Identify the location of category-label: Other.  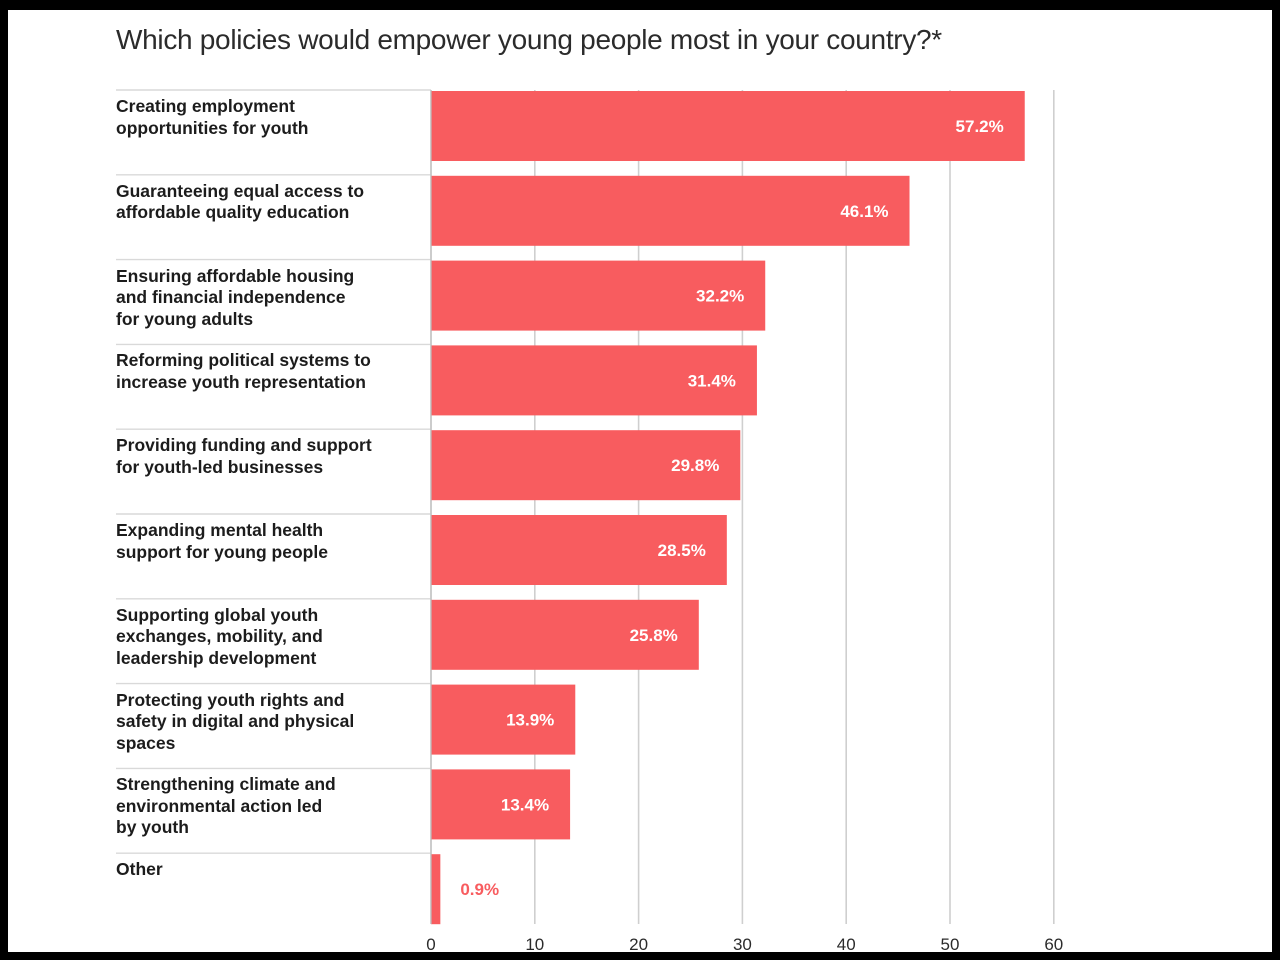
(266, 870).